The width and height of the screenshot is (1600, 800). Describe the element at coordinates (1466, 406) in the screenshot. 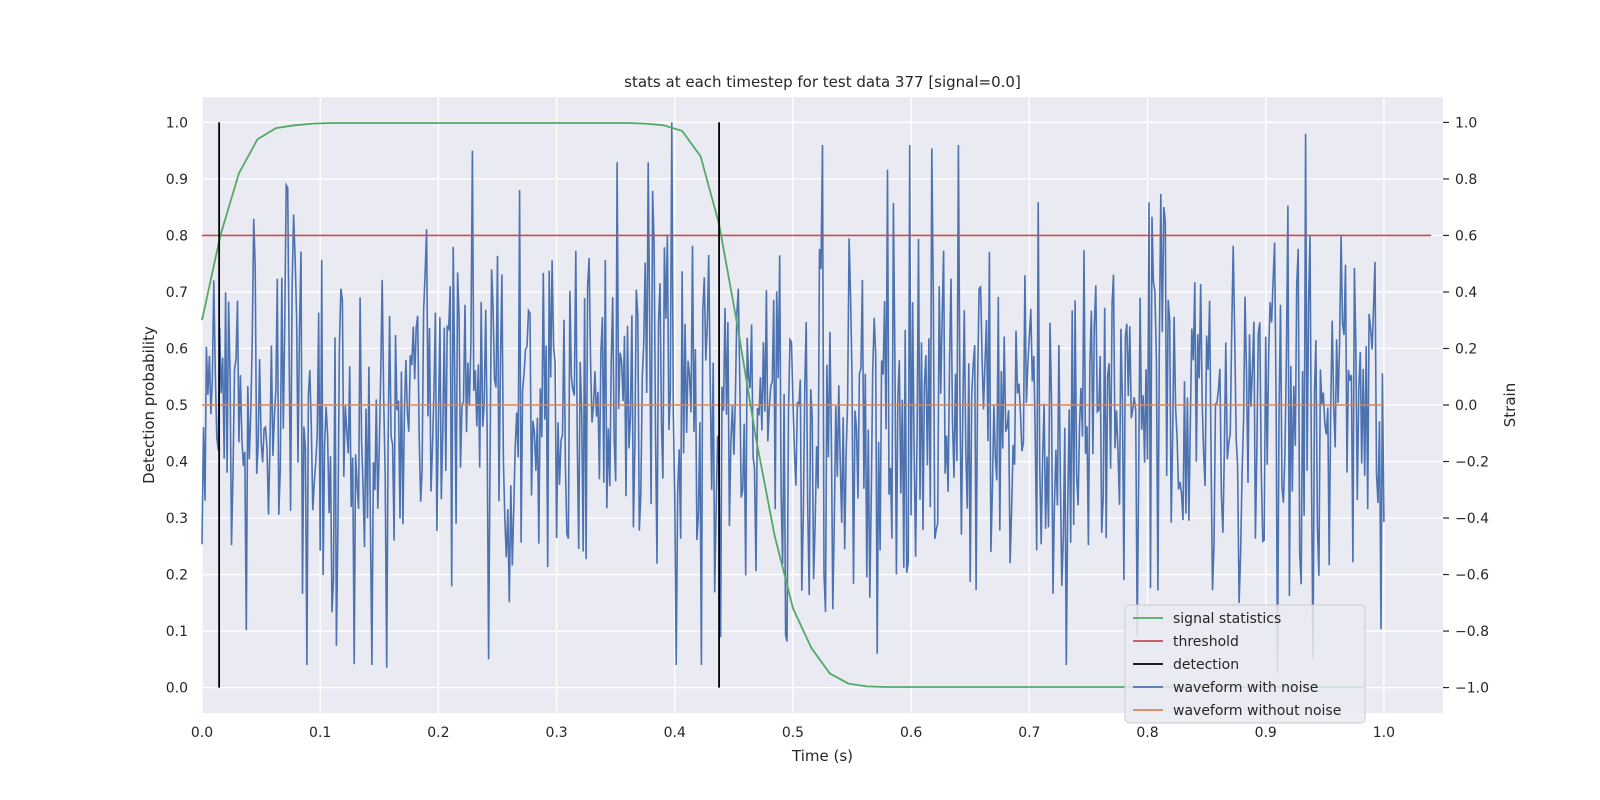

I see `y-right-tick-label: 0.0` at that location.